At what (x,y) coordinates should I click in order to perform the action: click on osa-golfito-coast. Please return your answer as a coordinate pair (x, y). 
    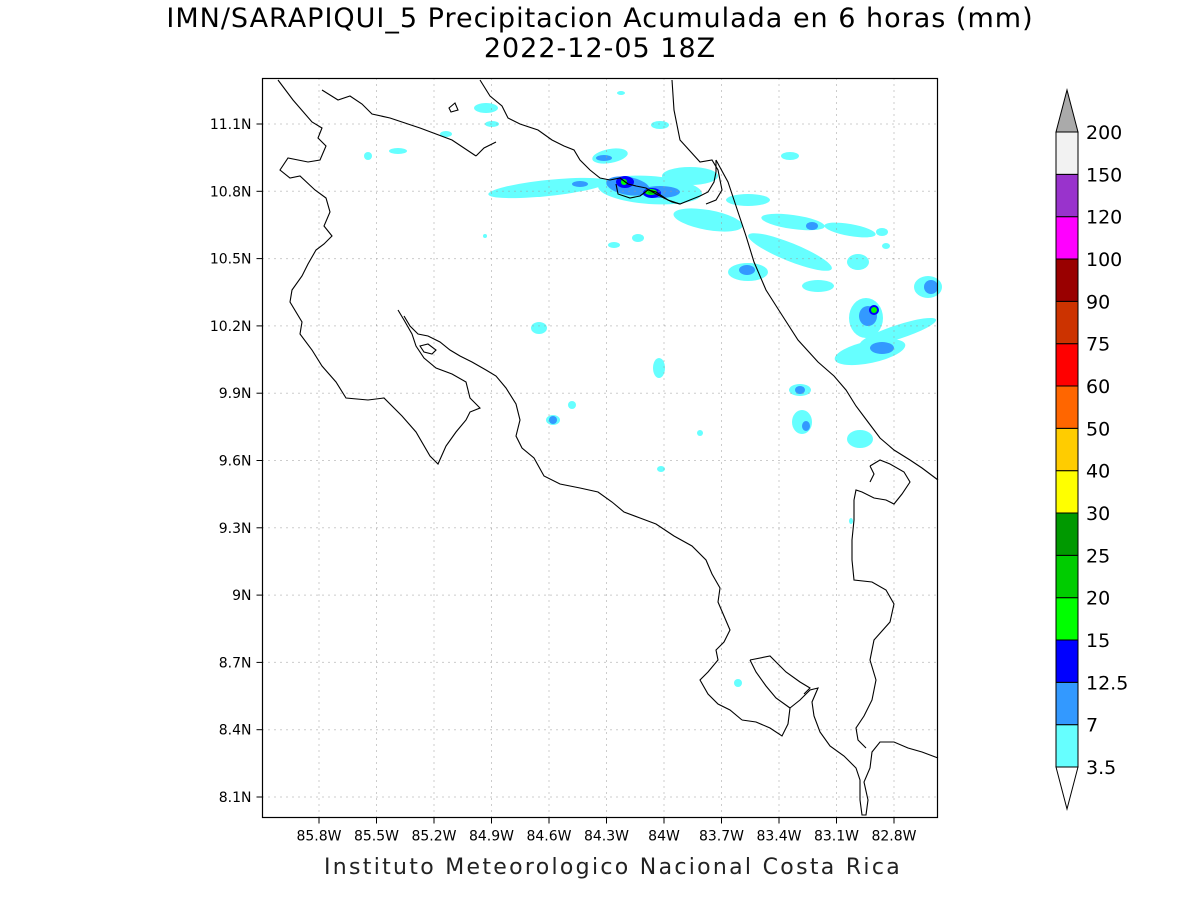
    Looking at the image, I should click on (840, 751).